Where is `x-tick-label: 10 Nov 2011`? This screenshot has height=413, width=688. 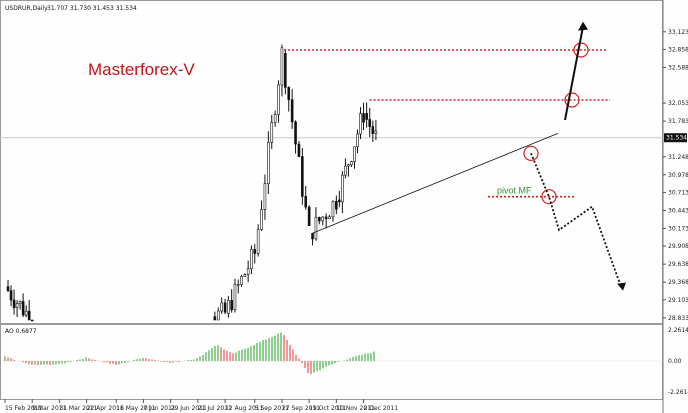 x-tick-label: 10 Nov 2011 is located at coordinates (355, 408).